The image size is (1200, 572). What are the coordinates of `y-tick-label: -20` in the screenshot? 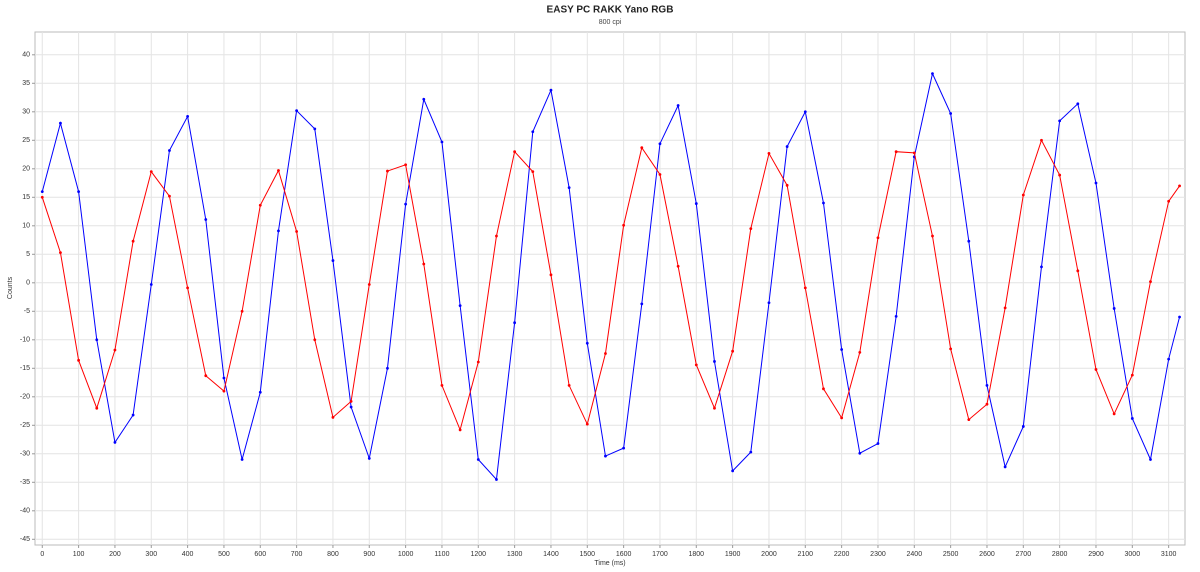 It's located at (25, 397).